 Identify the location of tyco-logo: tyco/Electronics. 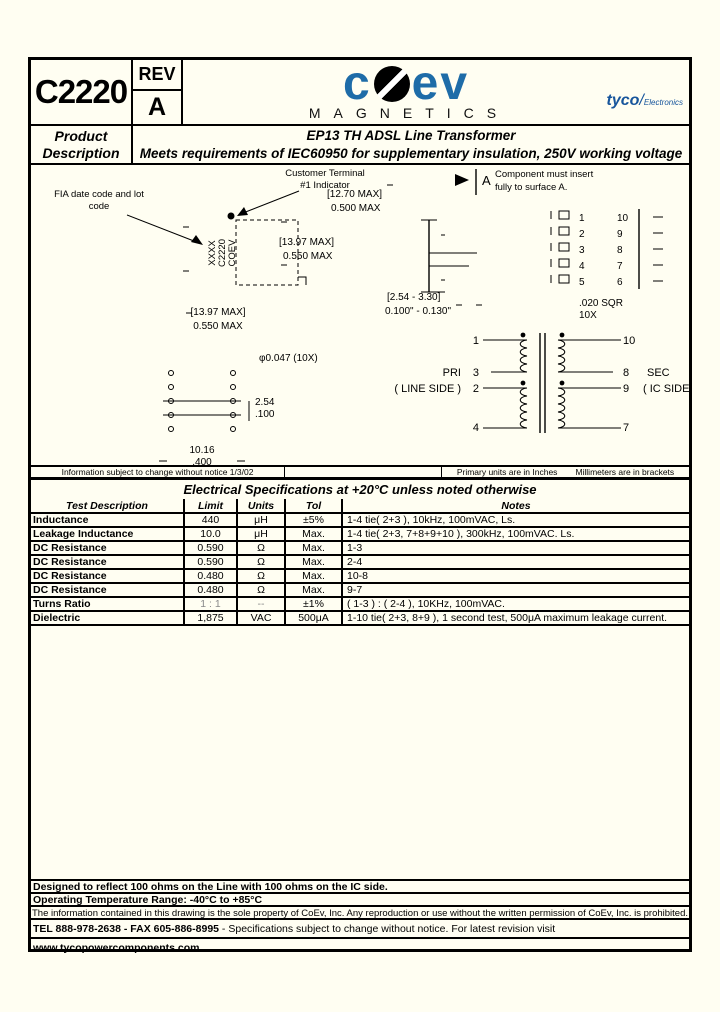
(645, 101).